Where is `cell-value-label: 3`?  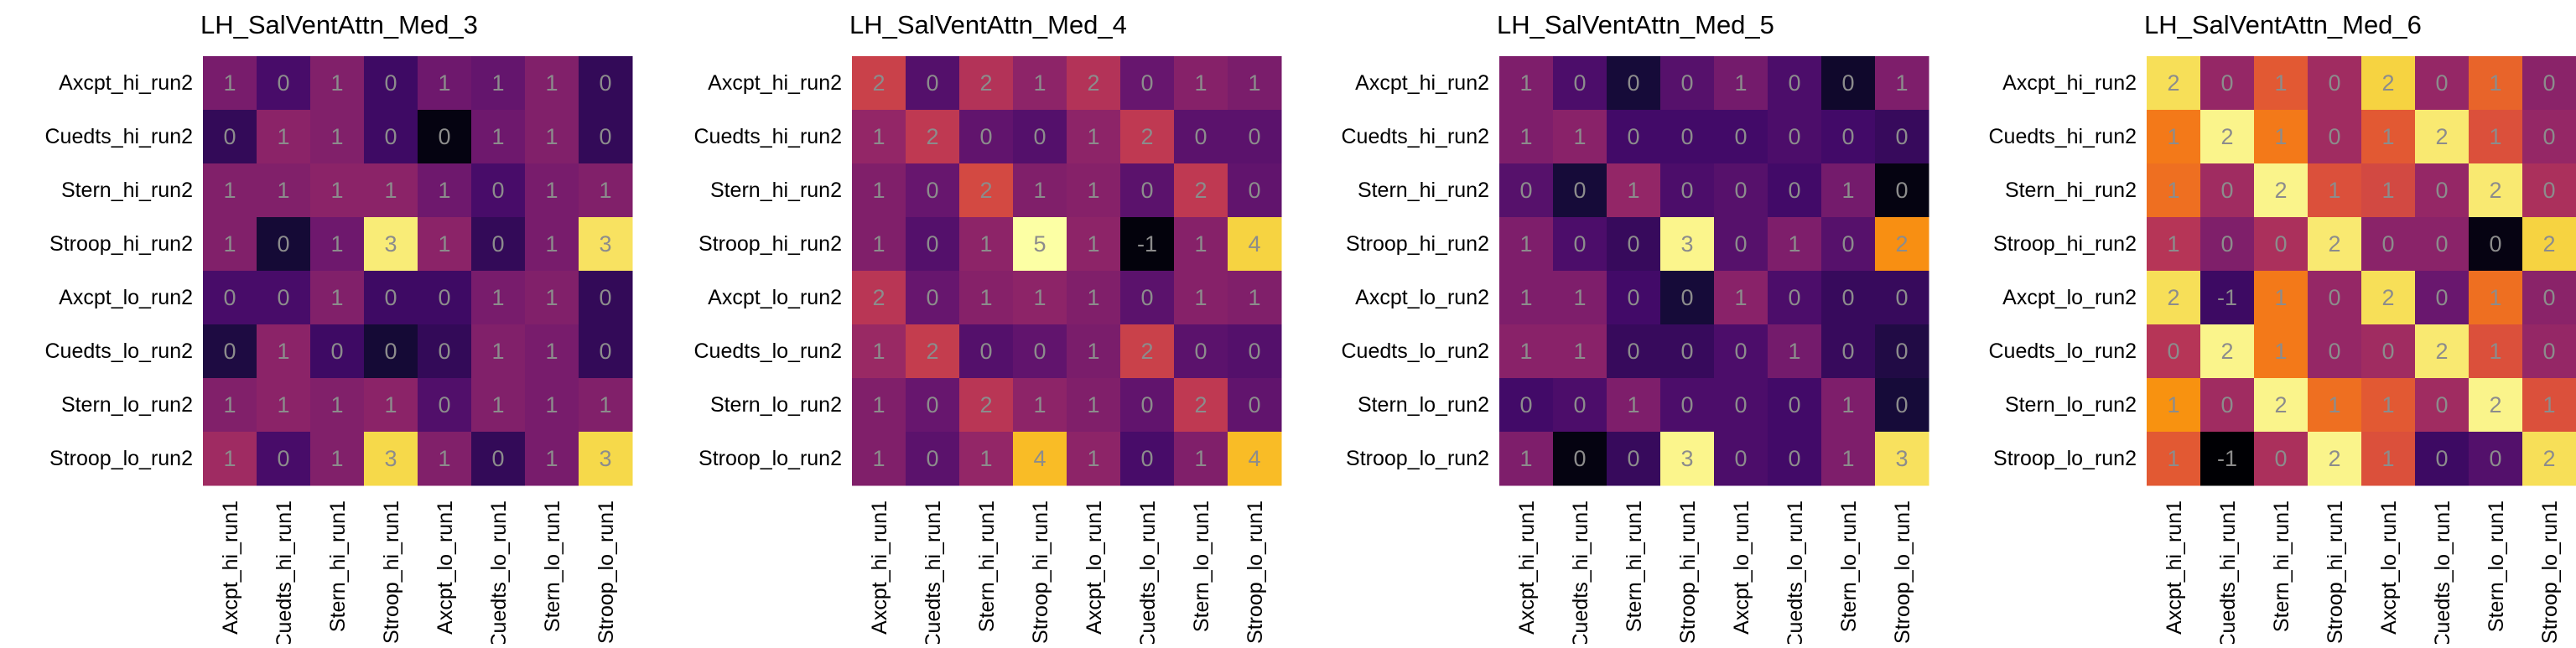 cell-value-label: 3 is located at coordinates (390, 459).